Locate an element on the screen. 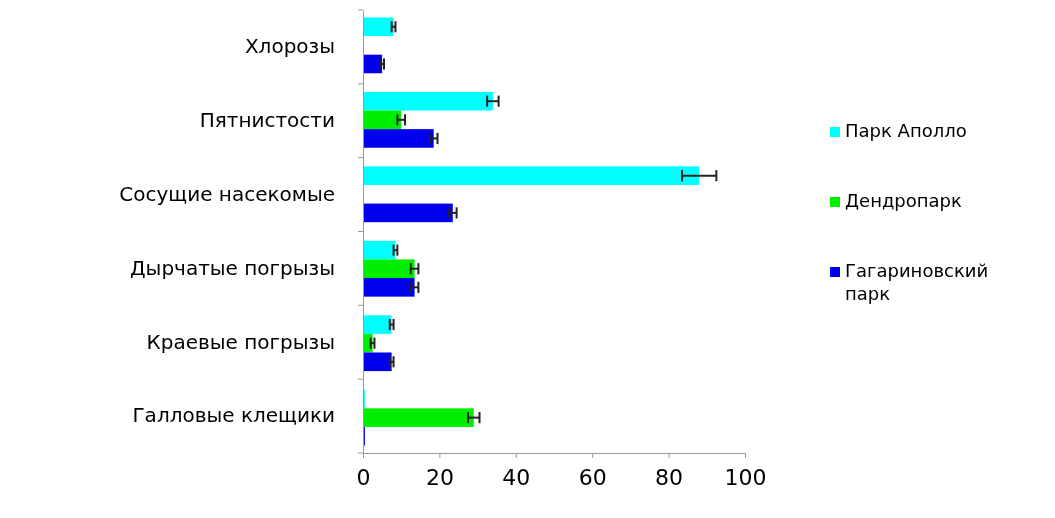  x-tick-label: 60 is located at coordinates (592, 478).